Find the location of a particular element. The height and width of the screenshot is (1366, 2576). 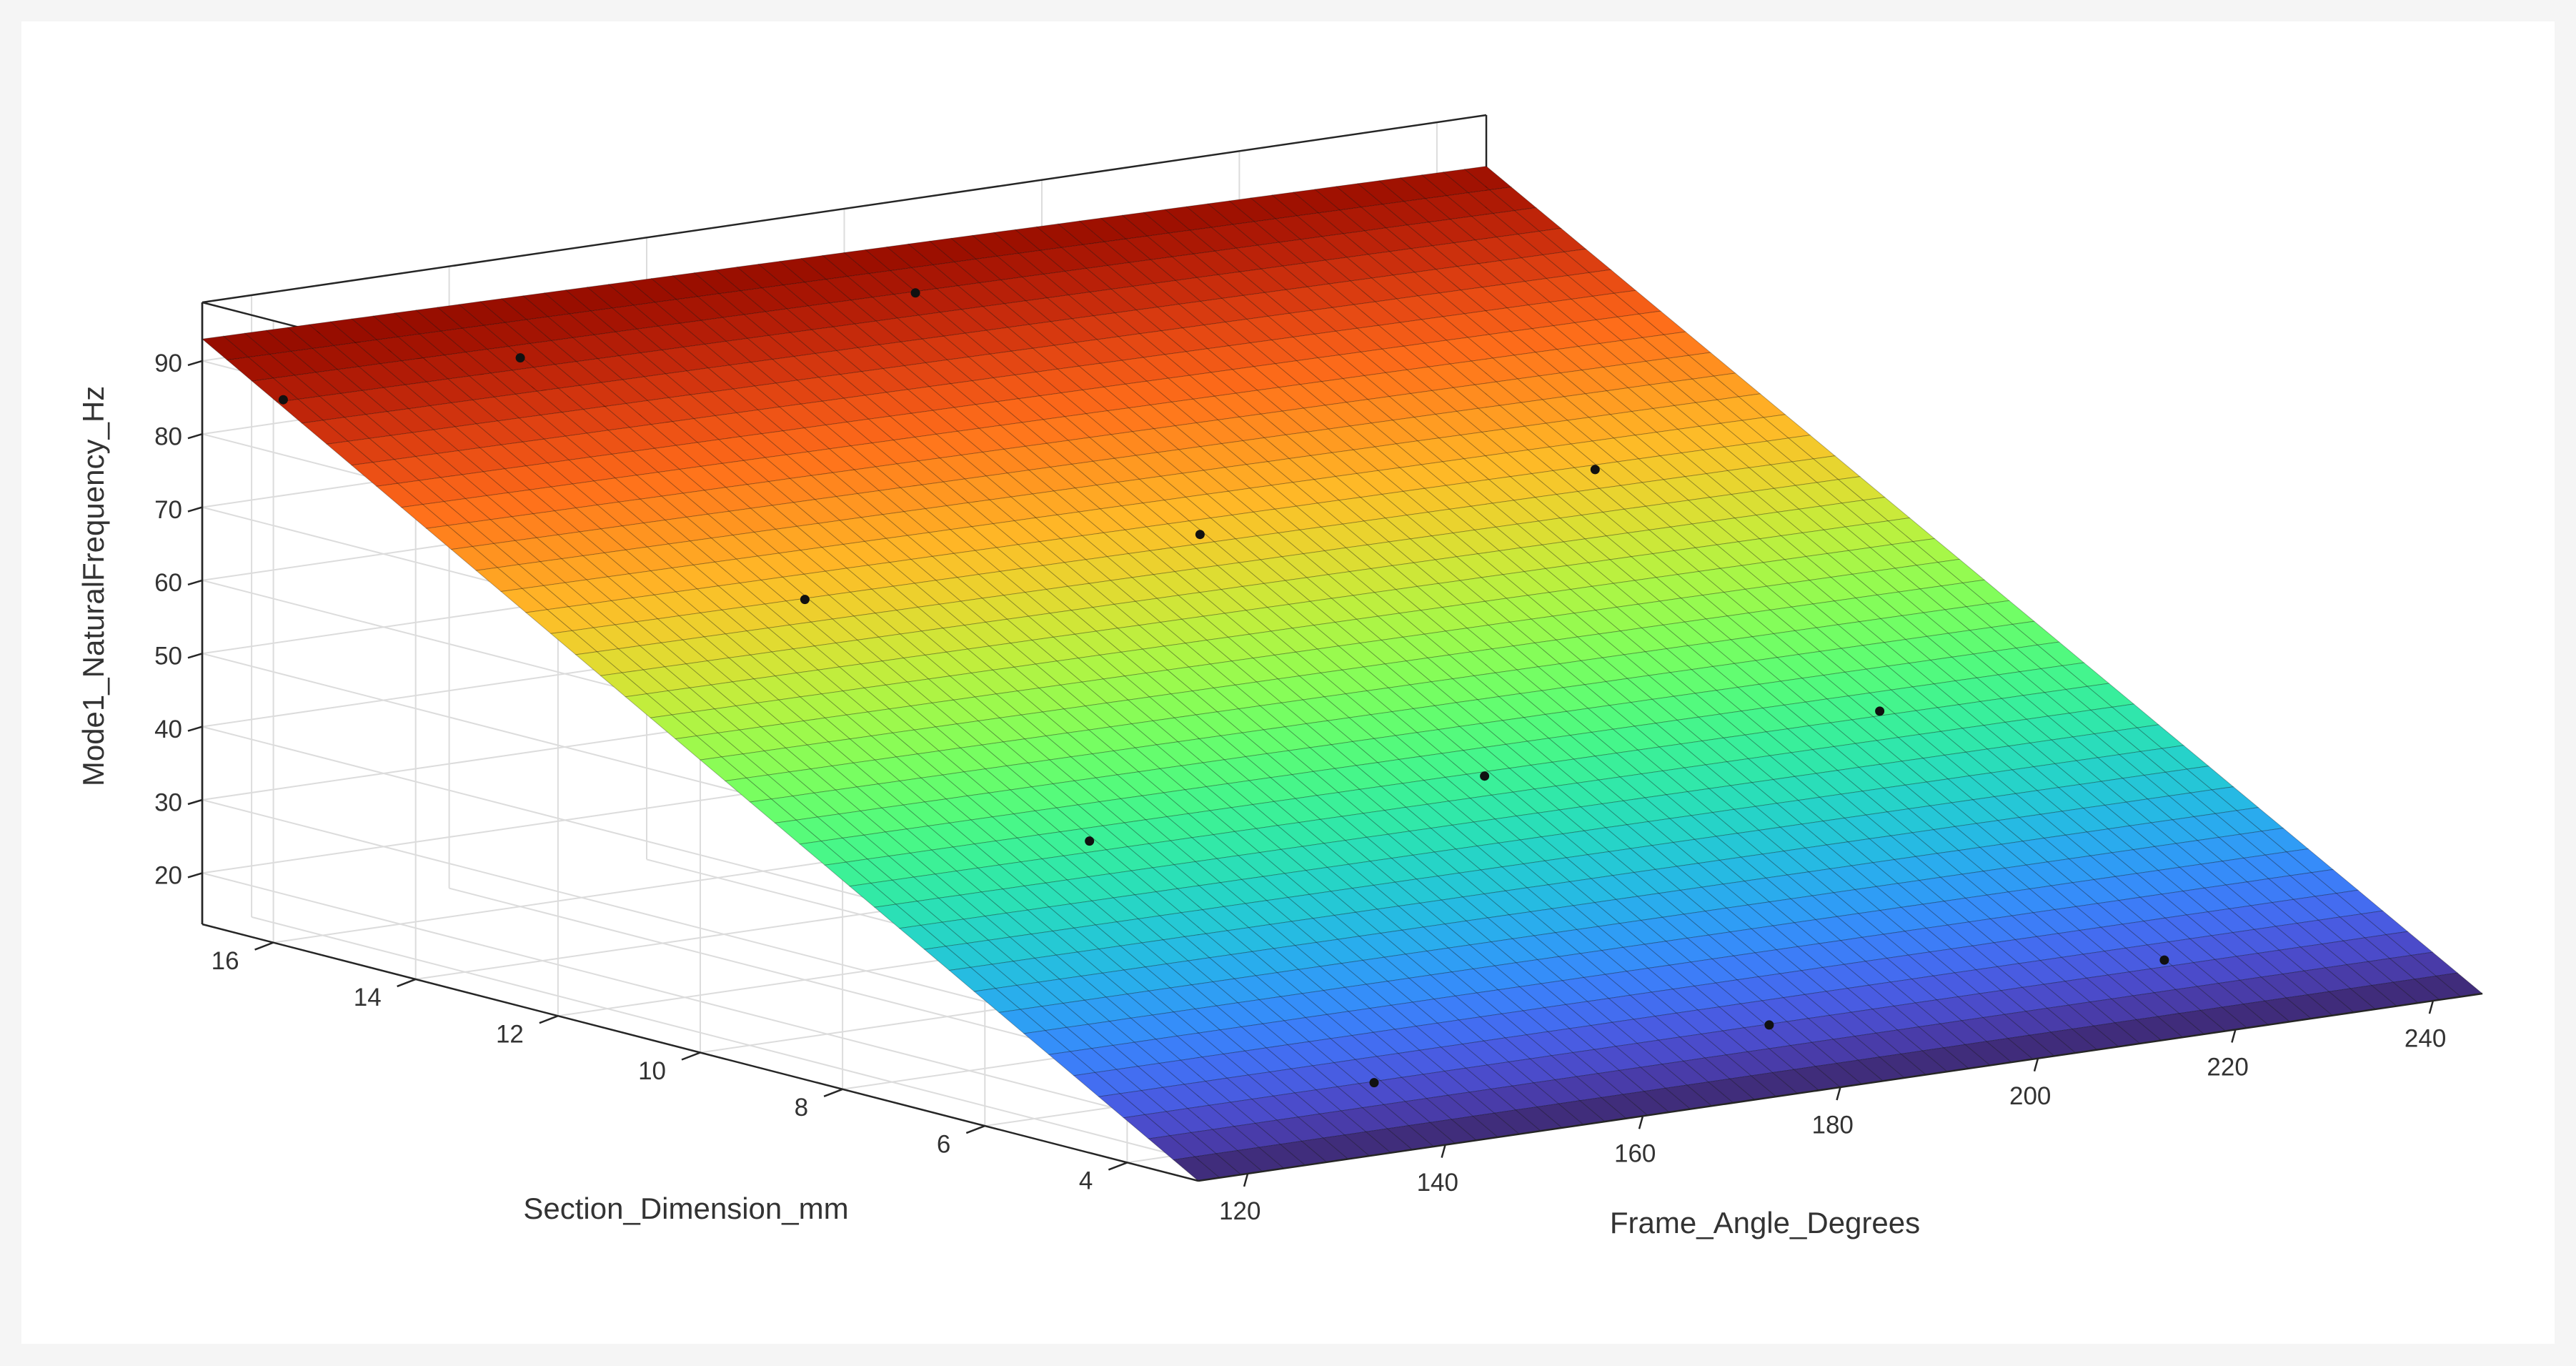

x-tick-label: 140 is located at coordinates (1437, 1183).